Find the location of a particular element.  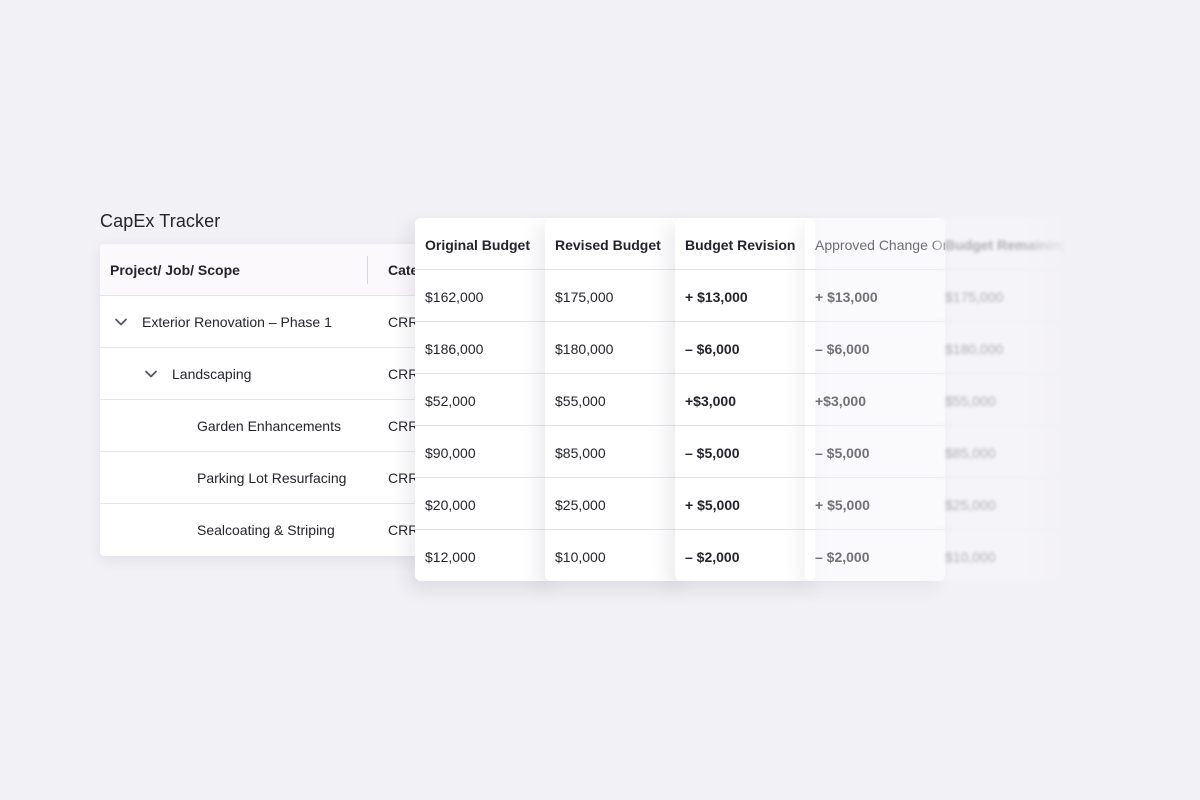

column-header-original-budget: Original Budget is located at coordinates (485, 244).